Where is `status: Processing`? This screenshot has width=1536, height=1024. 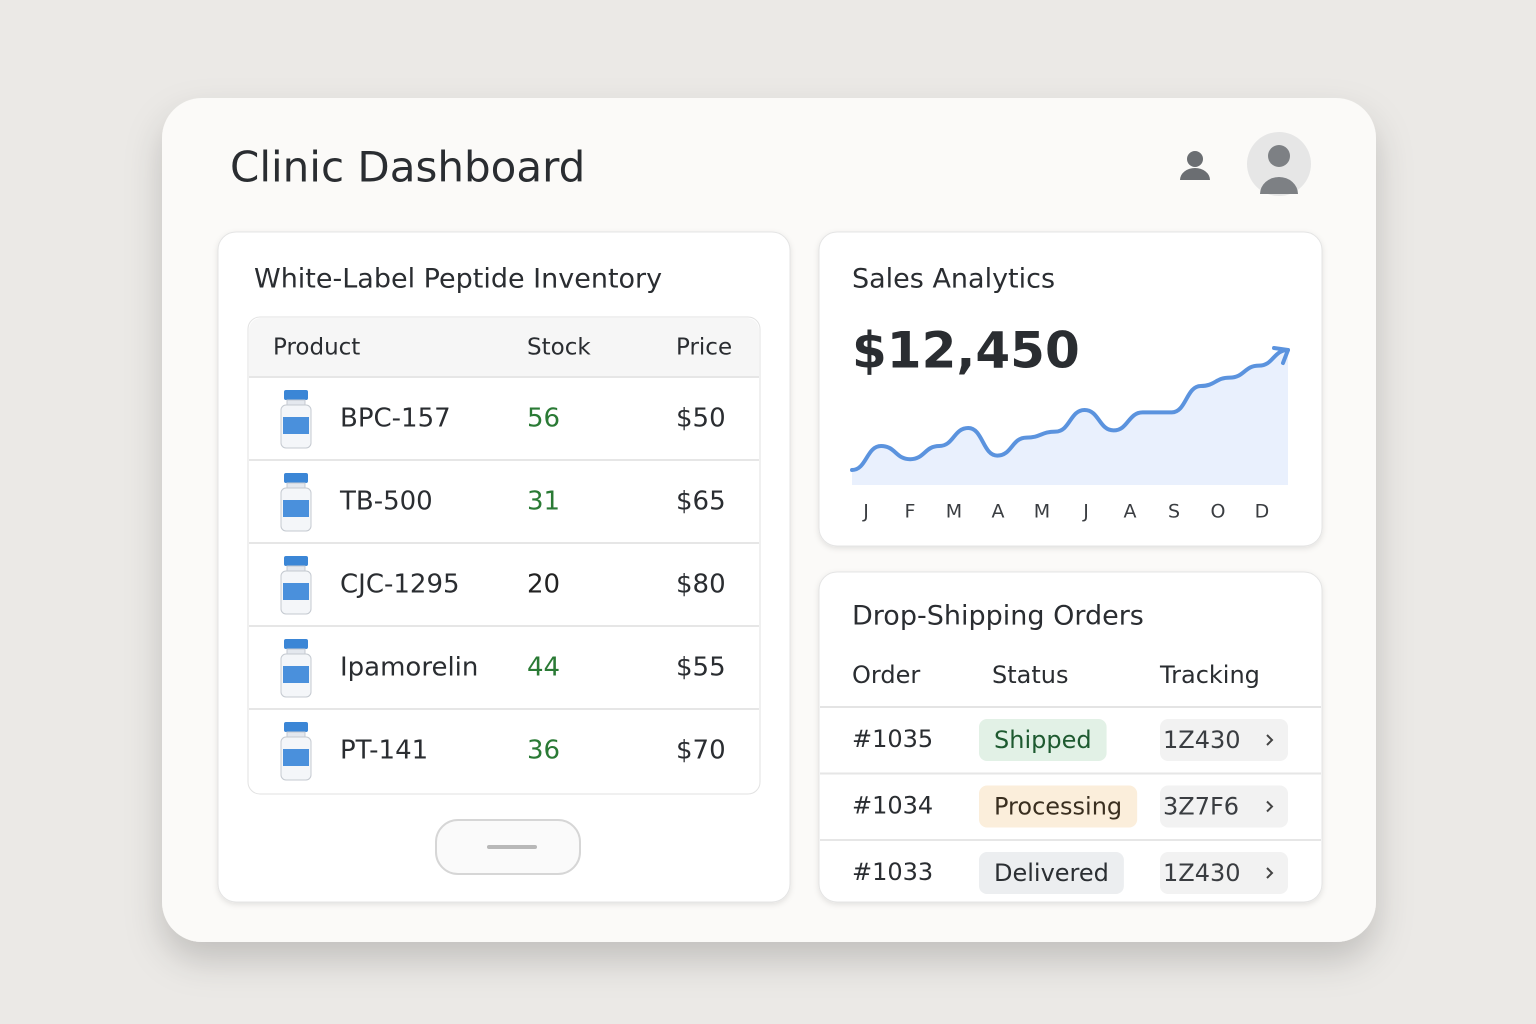
status: Processing is located at coordinates (1058, 807).